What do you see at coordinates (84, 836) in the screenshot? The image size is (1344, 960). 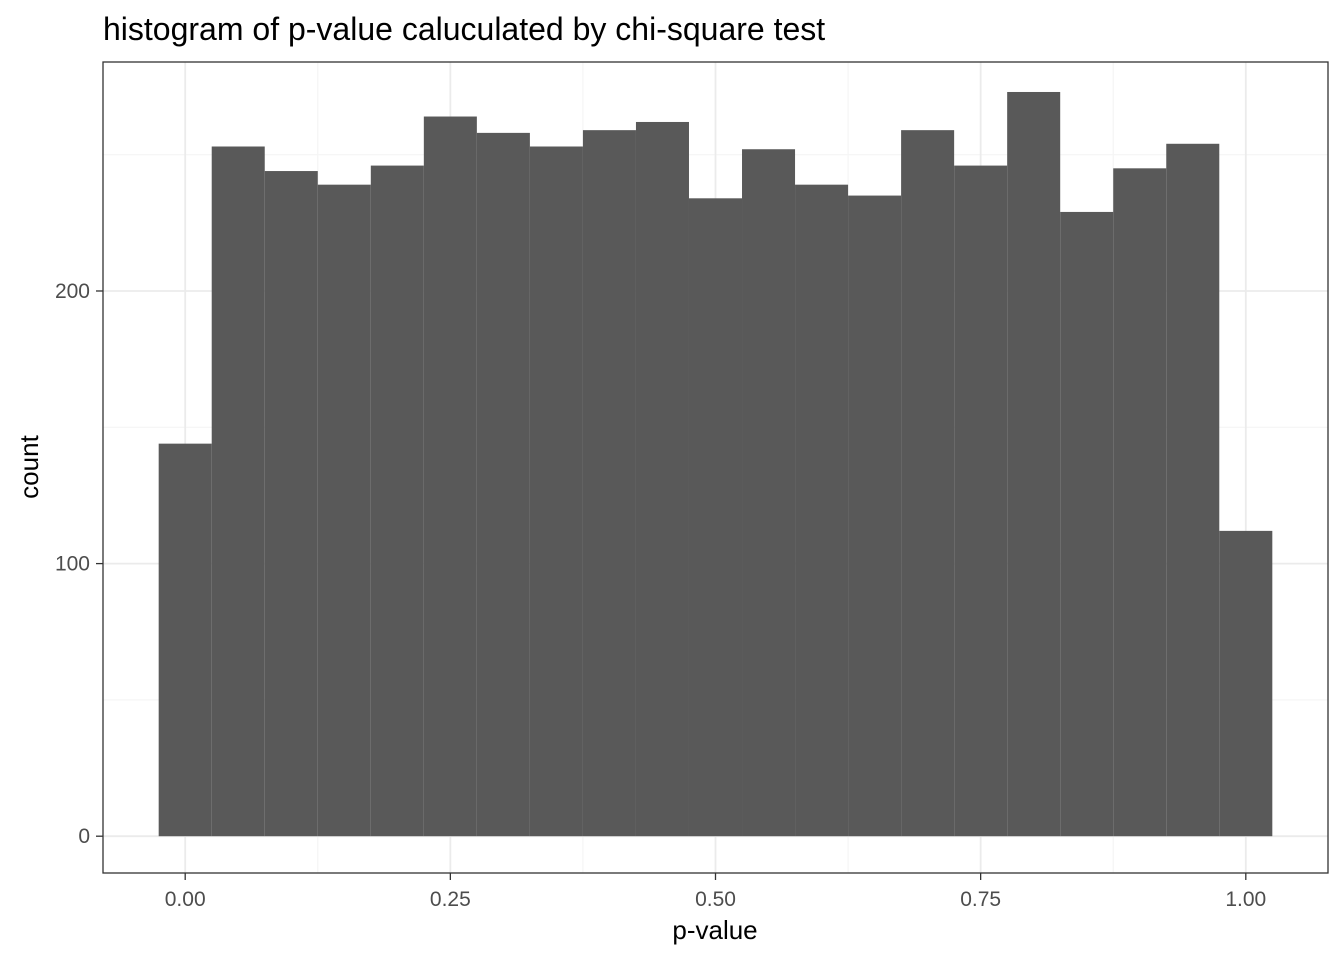 I see `y-tick-label: 0` at bounding box center [84, 836].